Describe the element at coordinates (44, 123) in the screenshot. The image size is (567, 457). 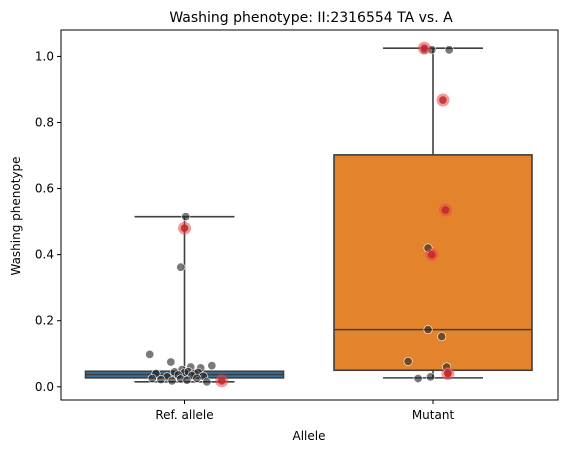
I see `y-tick-label: 0.8` at that location.